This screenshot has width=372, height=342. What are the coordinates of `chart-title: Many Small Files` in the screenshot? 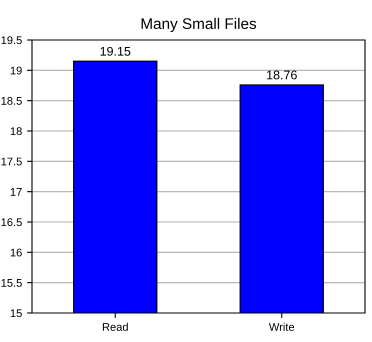 It's located at (199, 25).